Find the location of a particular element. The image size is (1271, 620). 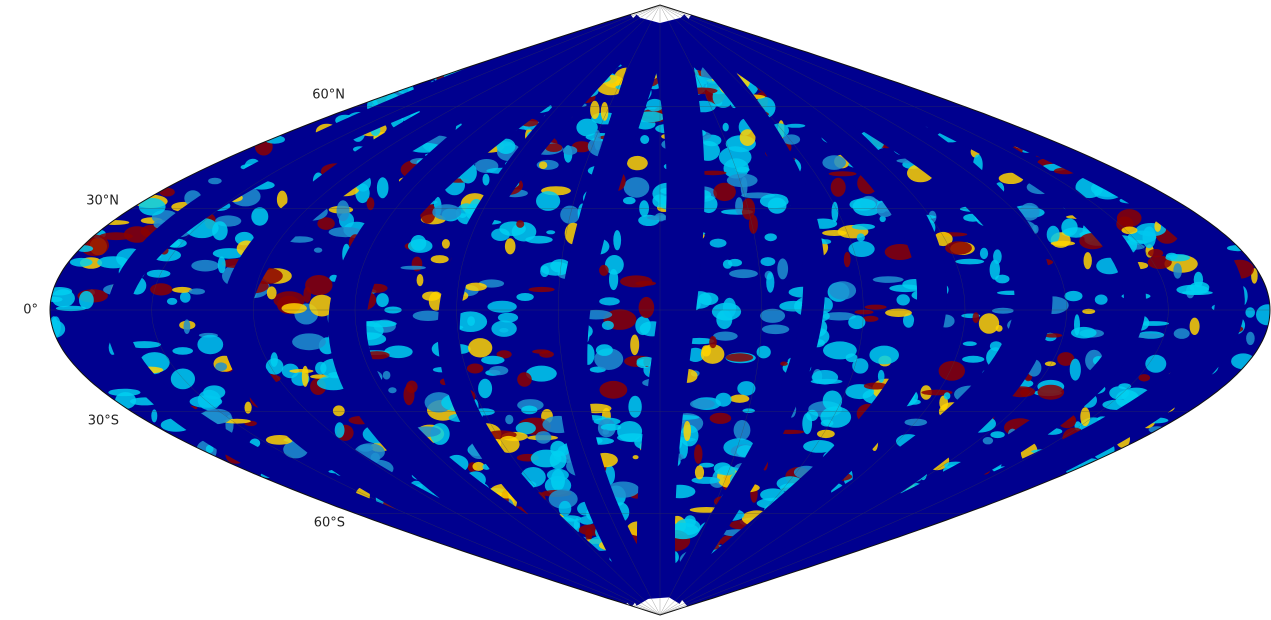

latitude-label: 60°S is located at coordinates (329, 523).